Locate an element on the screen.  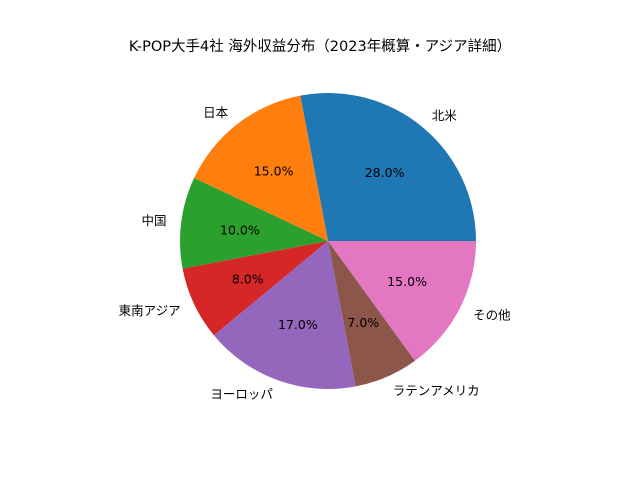
chart-title: K-POP大手4社 海外収益分布（2023年概算・アジア詳細） is located at coordinates (320, 46).